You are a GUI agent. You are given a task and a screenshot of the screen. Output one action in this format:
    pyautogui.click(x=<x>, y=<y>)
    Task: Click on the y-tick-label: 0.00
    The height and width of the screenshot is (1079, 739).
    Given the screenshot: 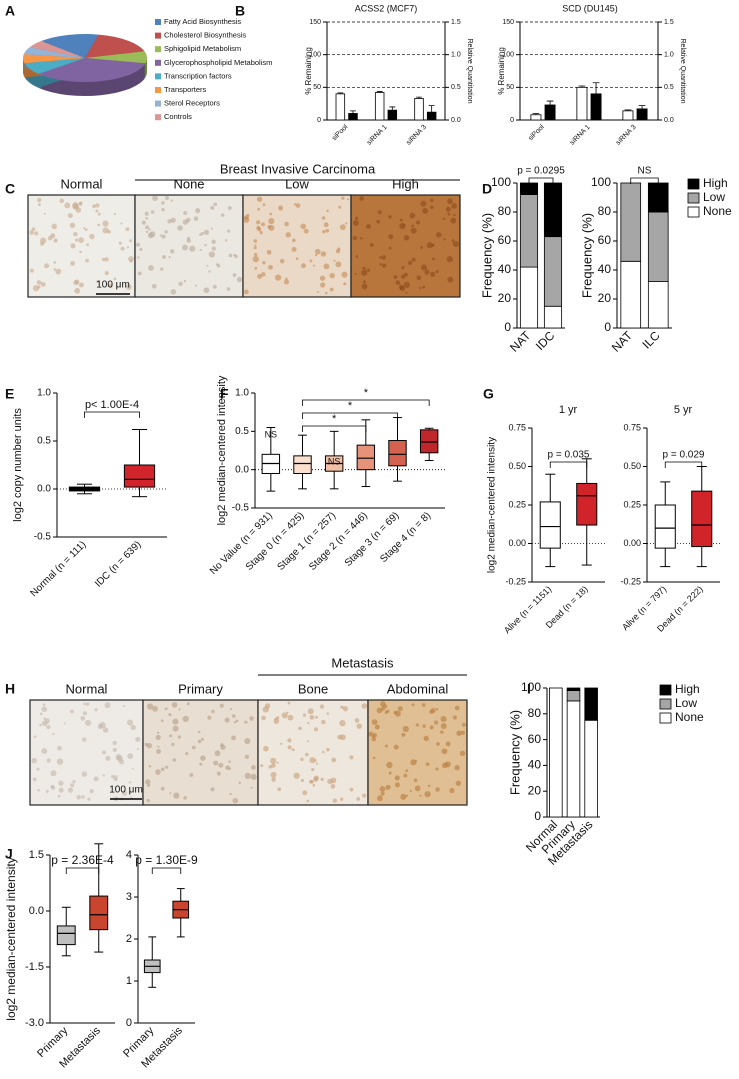 What is the action you would take?
    pyautogui.click(x=632, y=543)
    